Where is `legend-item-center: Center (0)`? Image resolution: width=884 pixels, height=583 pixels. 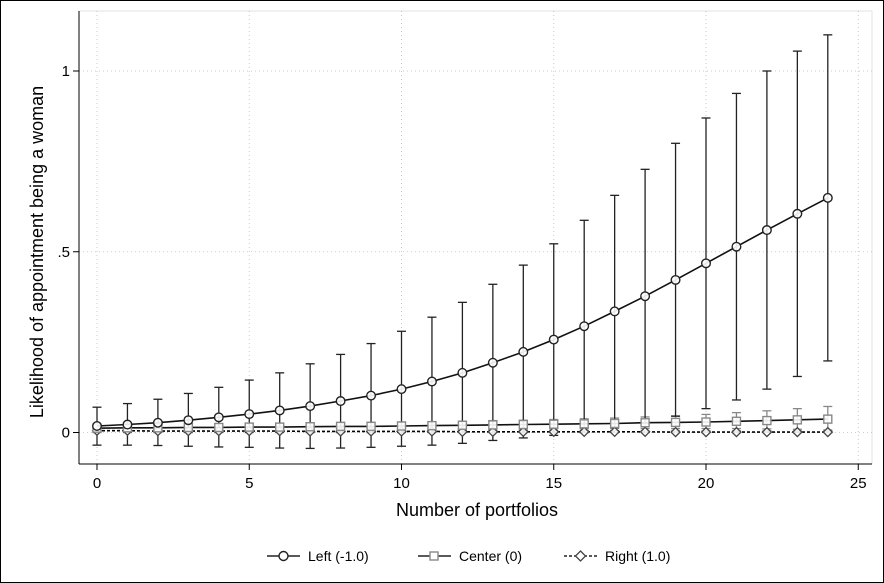 legend-item-center: Center (0) is located at coordinates (470, 556).